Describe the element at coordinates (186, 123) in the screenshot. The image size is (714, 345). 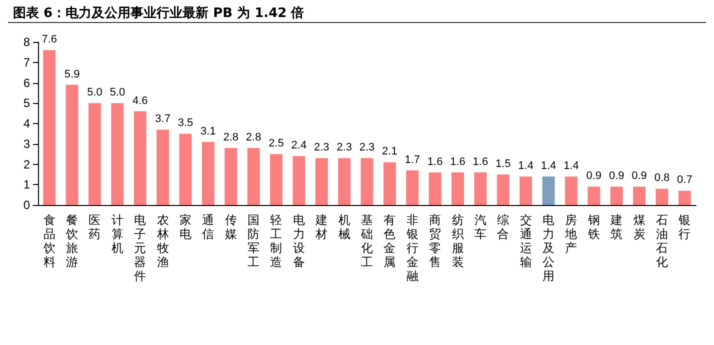
I see `data-label: 3.5` at that location.